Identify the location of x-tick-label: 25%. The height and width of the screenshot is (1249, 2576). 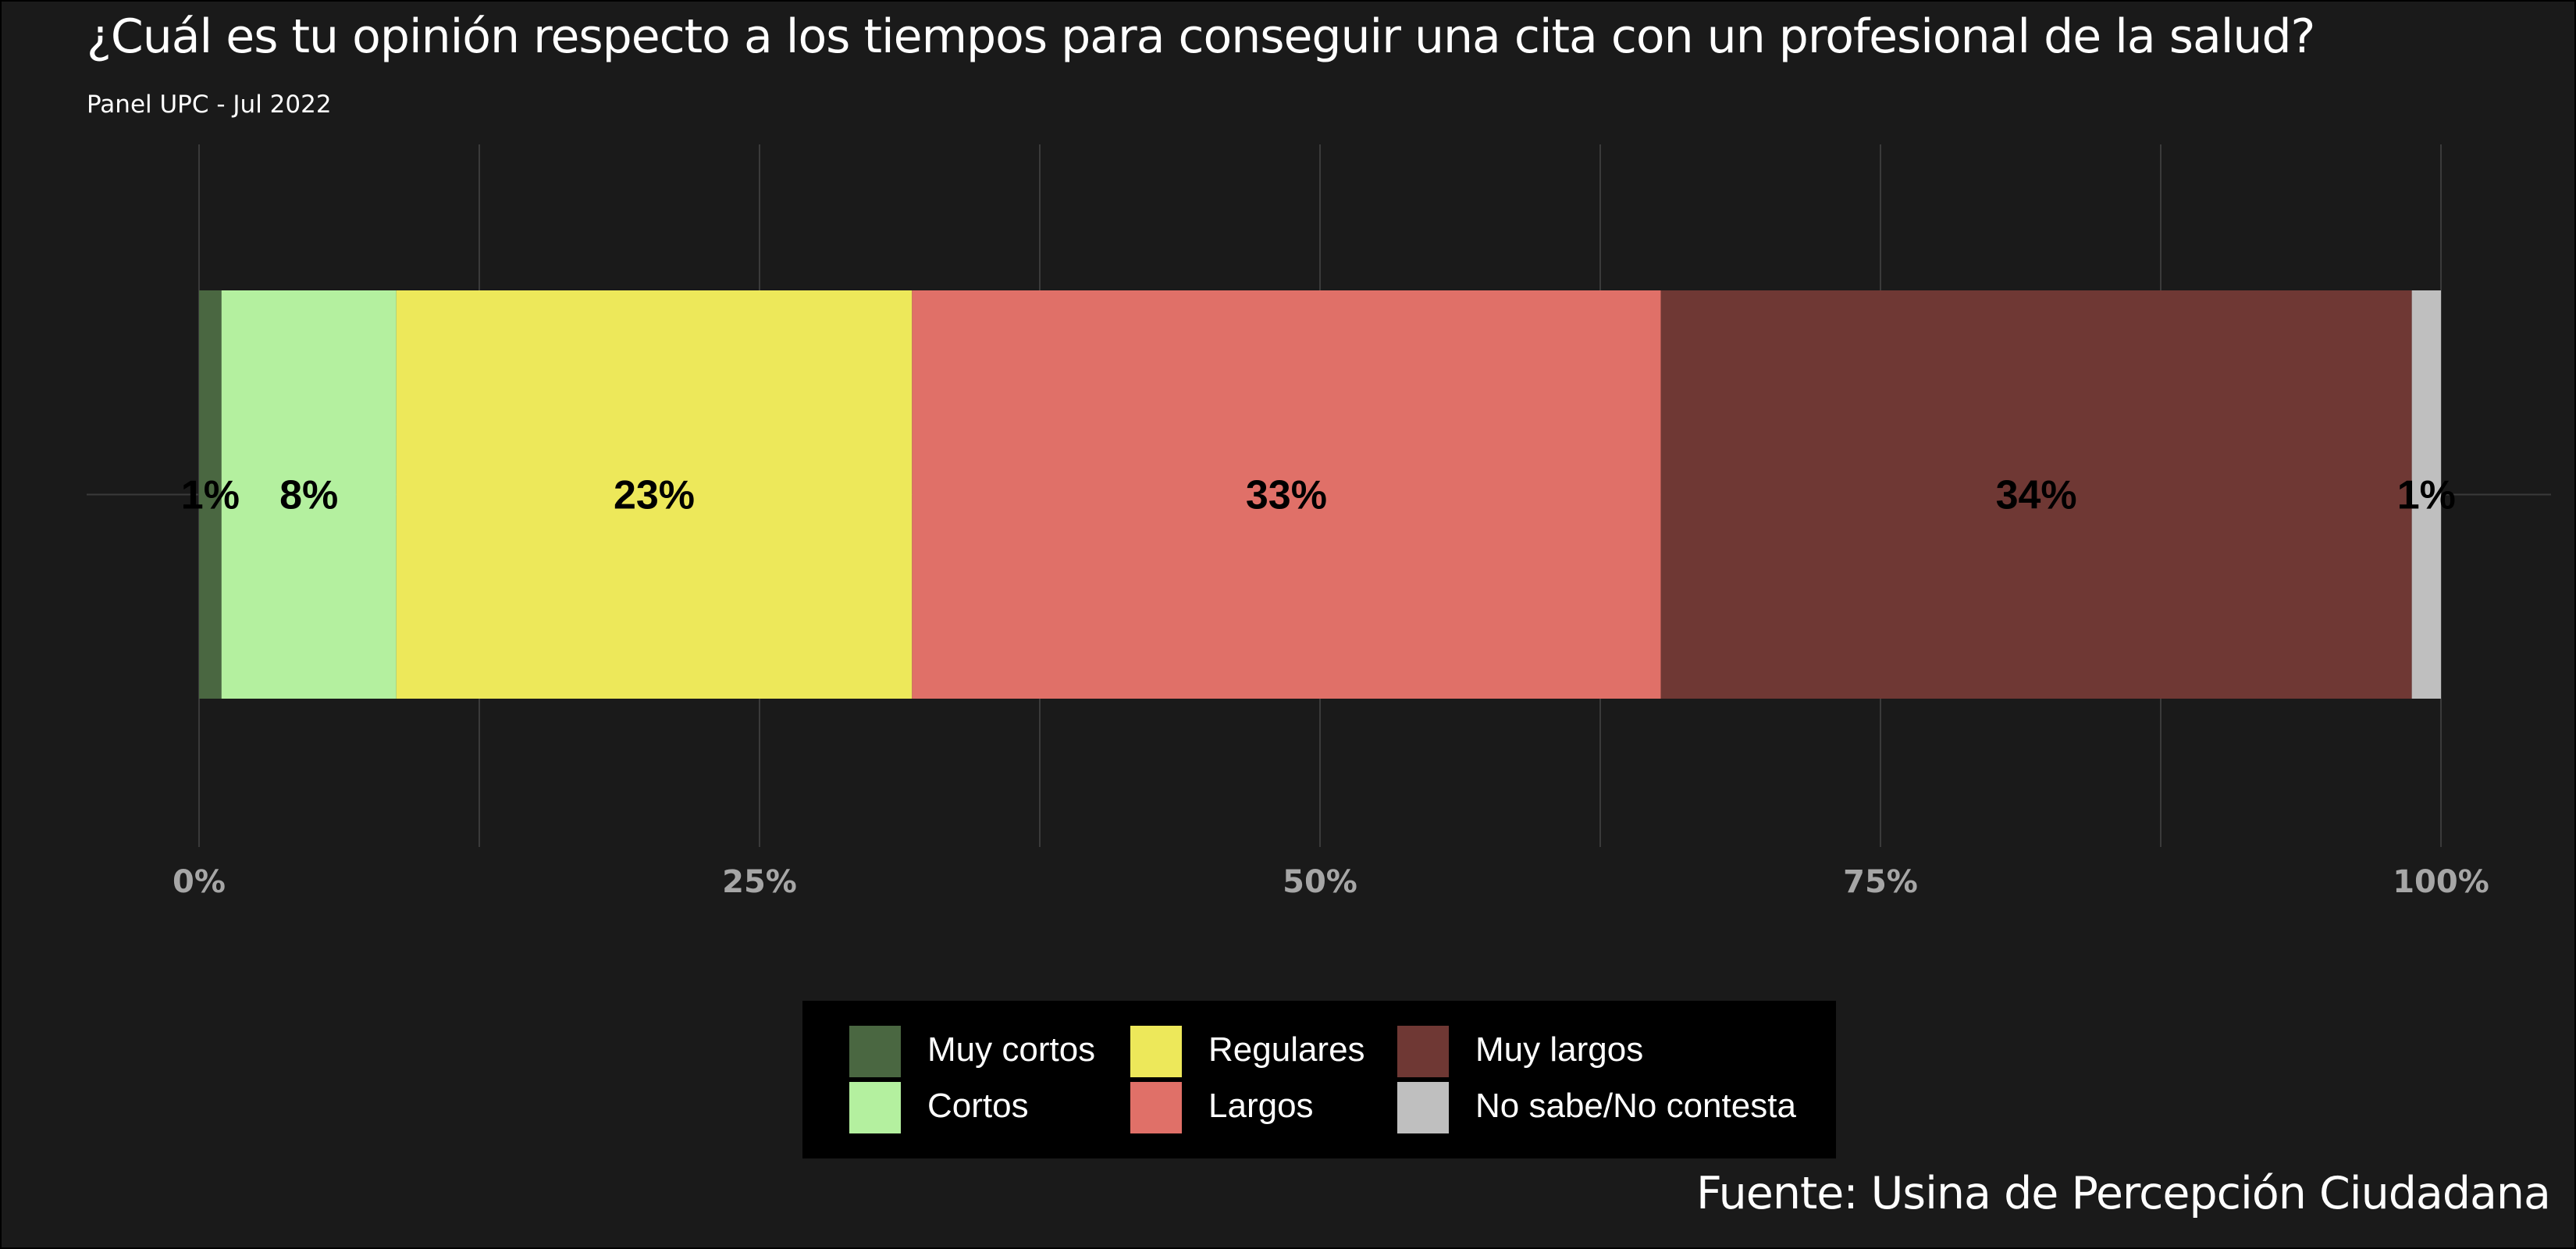
(759, 882).